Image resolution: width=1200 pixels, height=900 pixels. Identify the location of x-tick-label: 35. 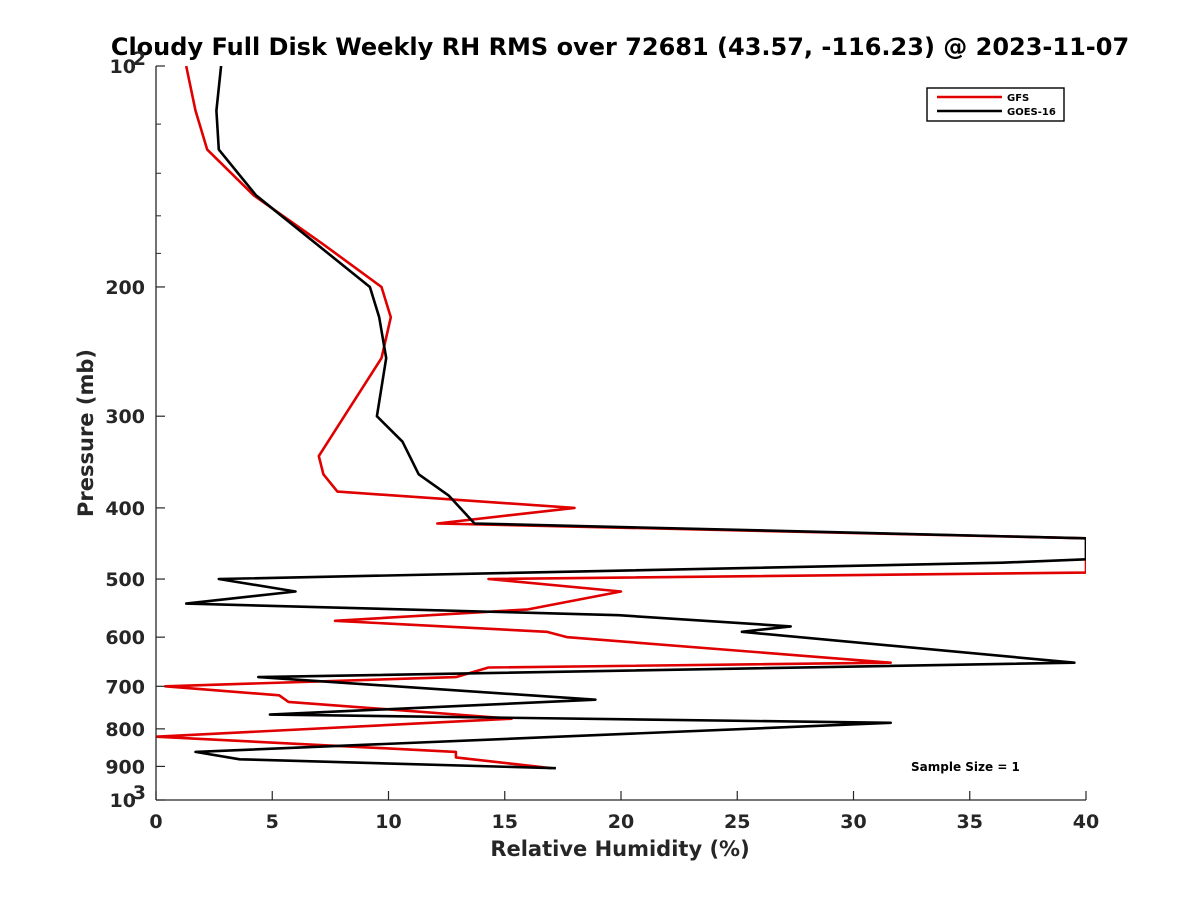
(970, 822).